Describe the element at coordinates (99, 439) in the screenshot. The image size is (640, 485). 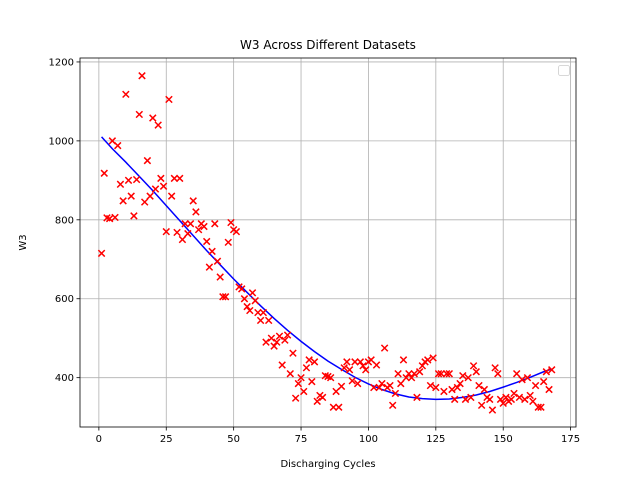
I see `x-tick-label: 0` at that location.